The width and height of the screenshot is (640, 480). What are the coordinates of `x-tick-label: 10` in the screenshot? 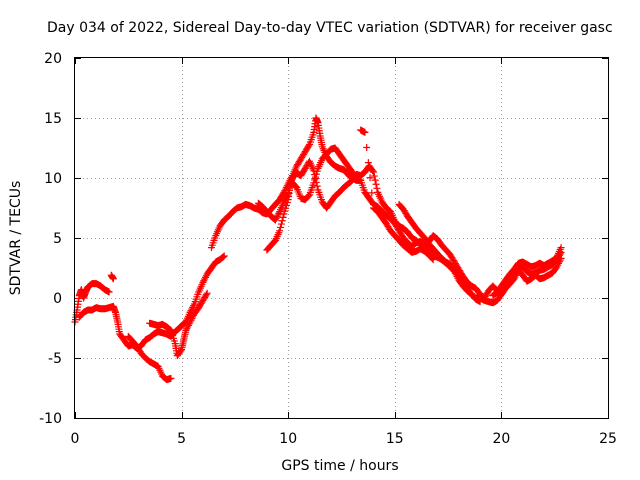 It's located at (288, 439).